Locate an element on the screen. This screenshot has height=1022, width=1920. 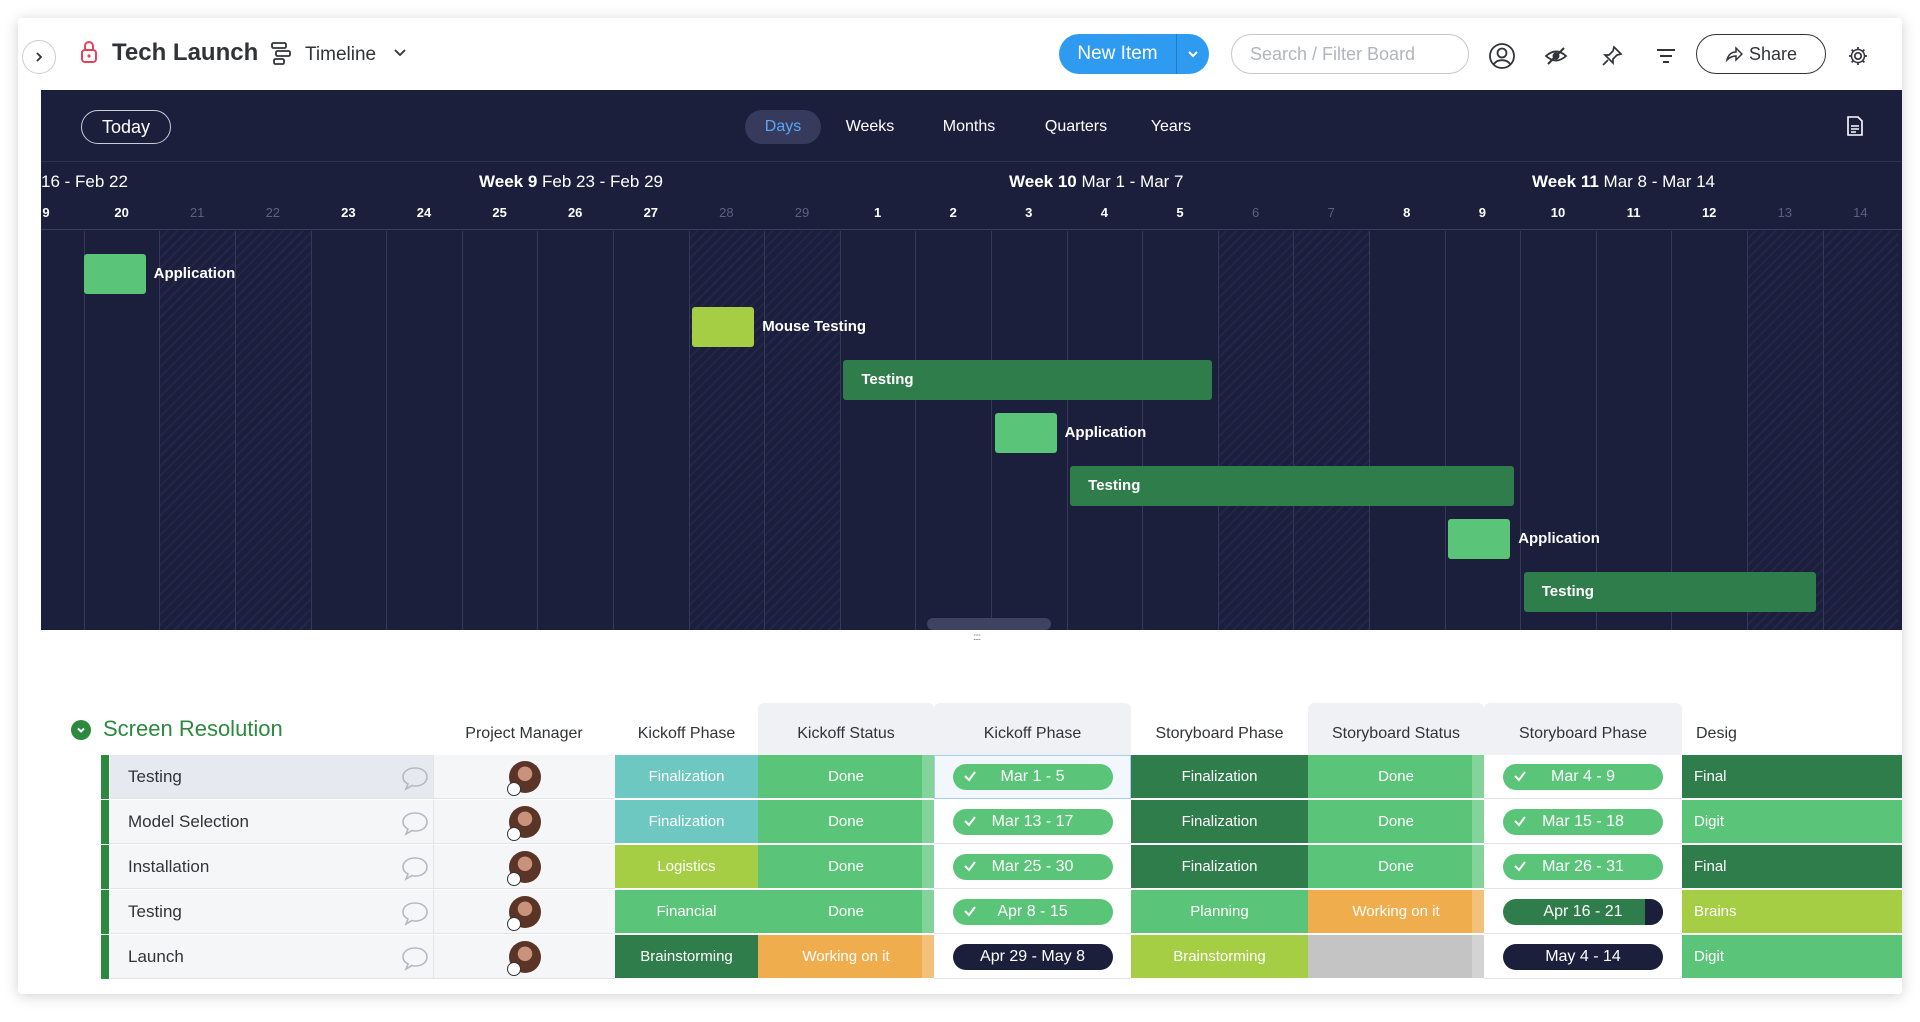
new-item-dropdown-button is located at coordinates (1193, 54).